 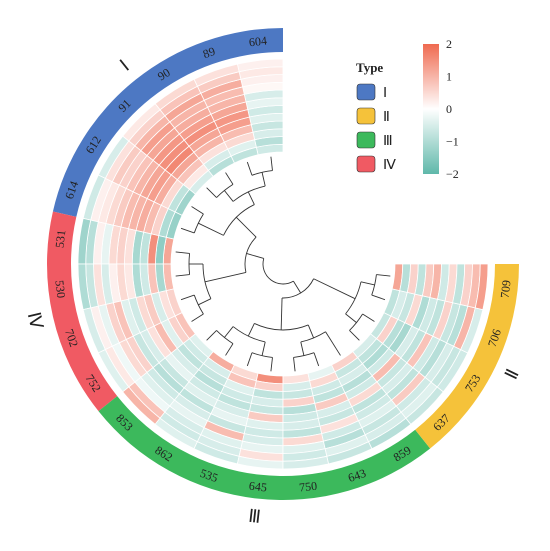 What do you see at coordinates (512, 374) in the screenshot?
I see `group-label: Ⅱ` at bounding box center [512, 374].